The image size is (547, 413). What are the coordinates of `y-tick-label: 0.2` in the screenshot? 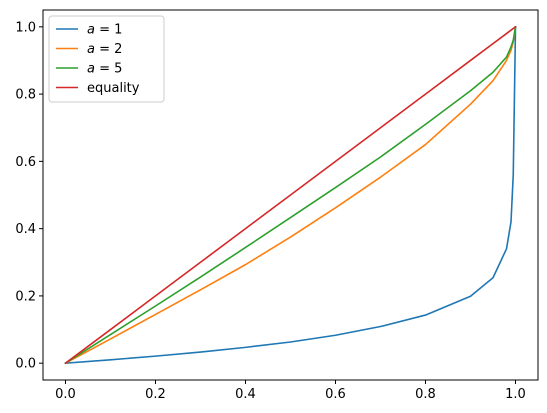 It's located at (25, 296).